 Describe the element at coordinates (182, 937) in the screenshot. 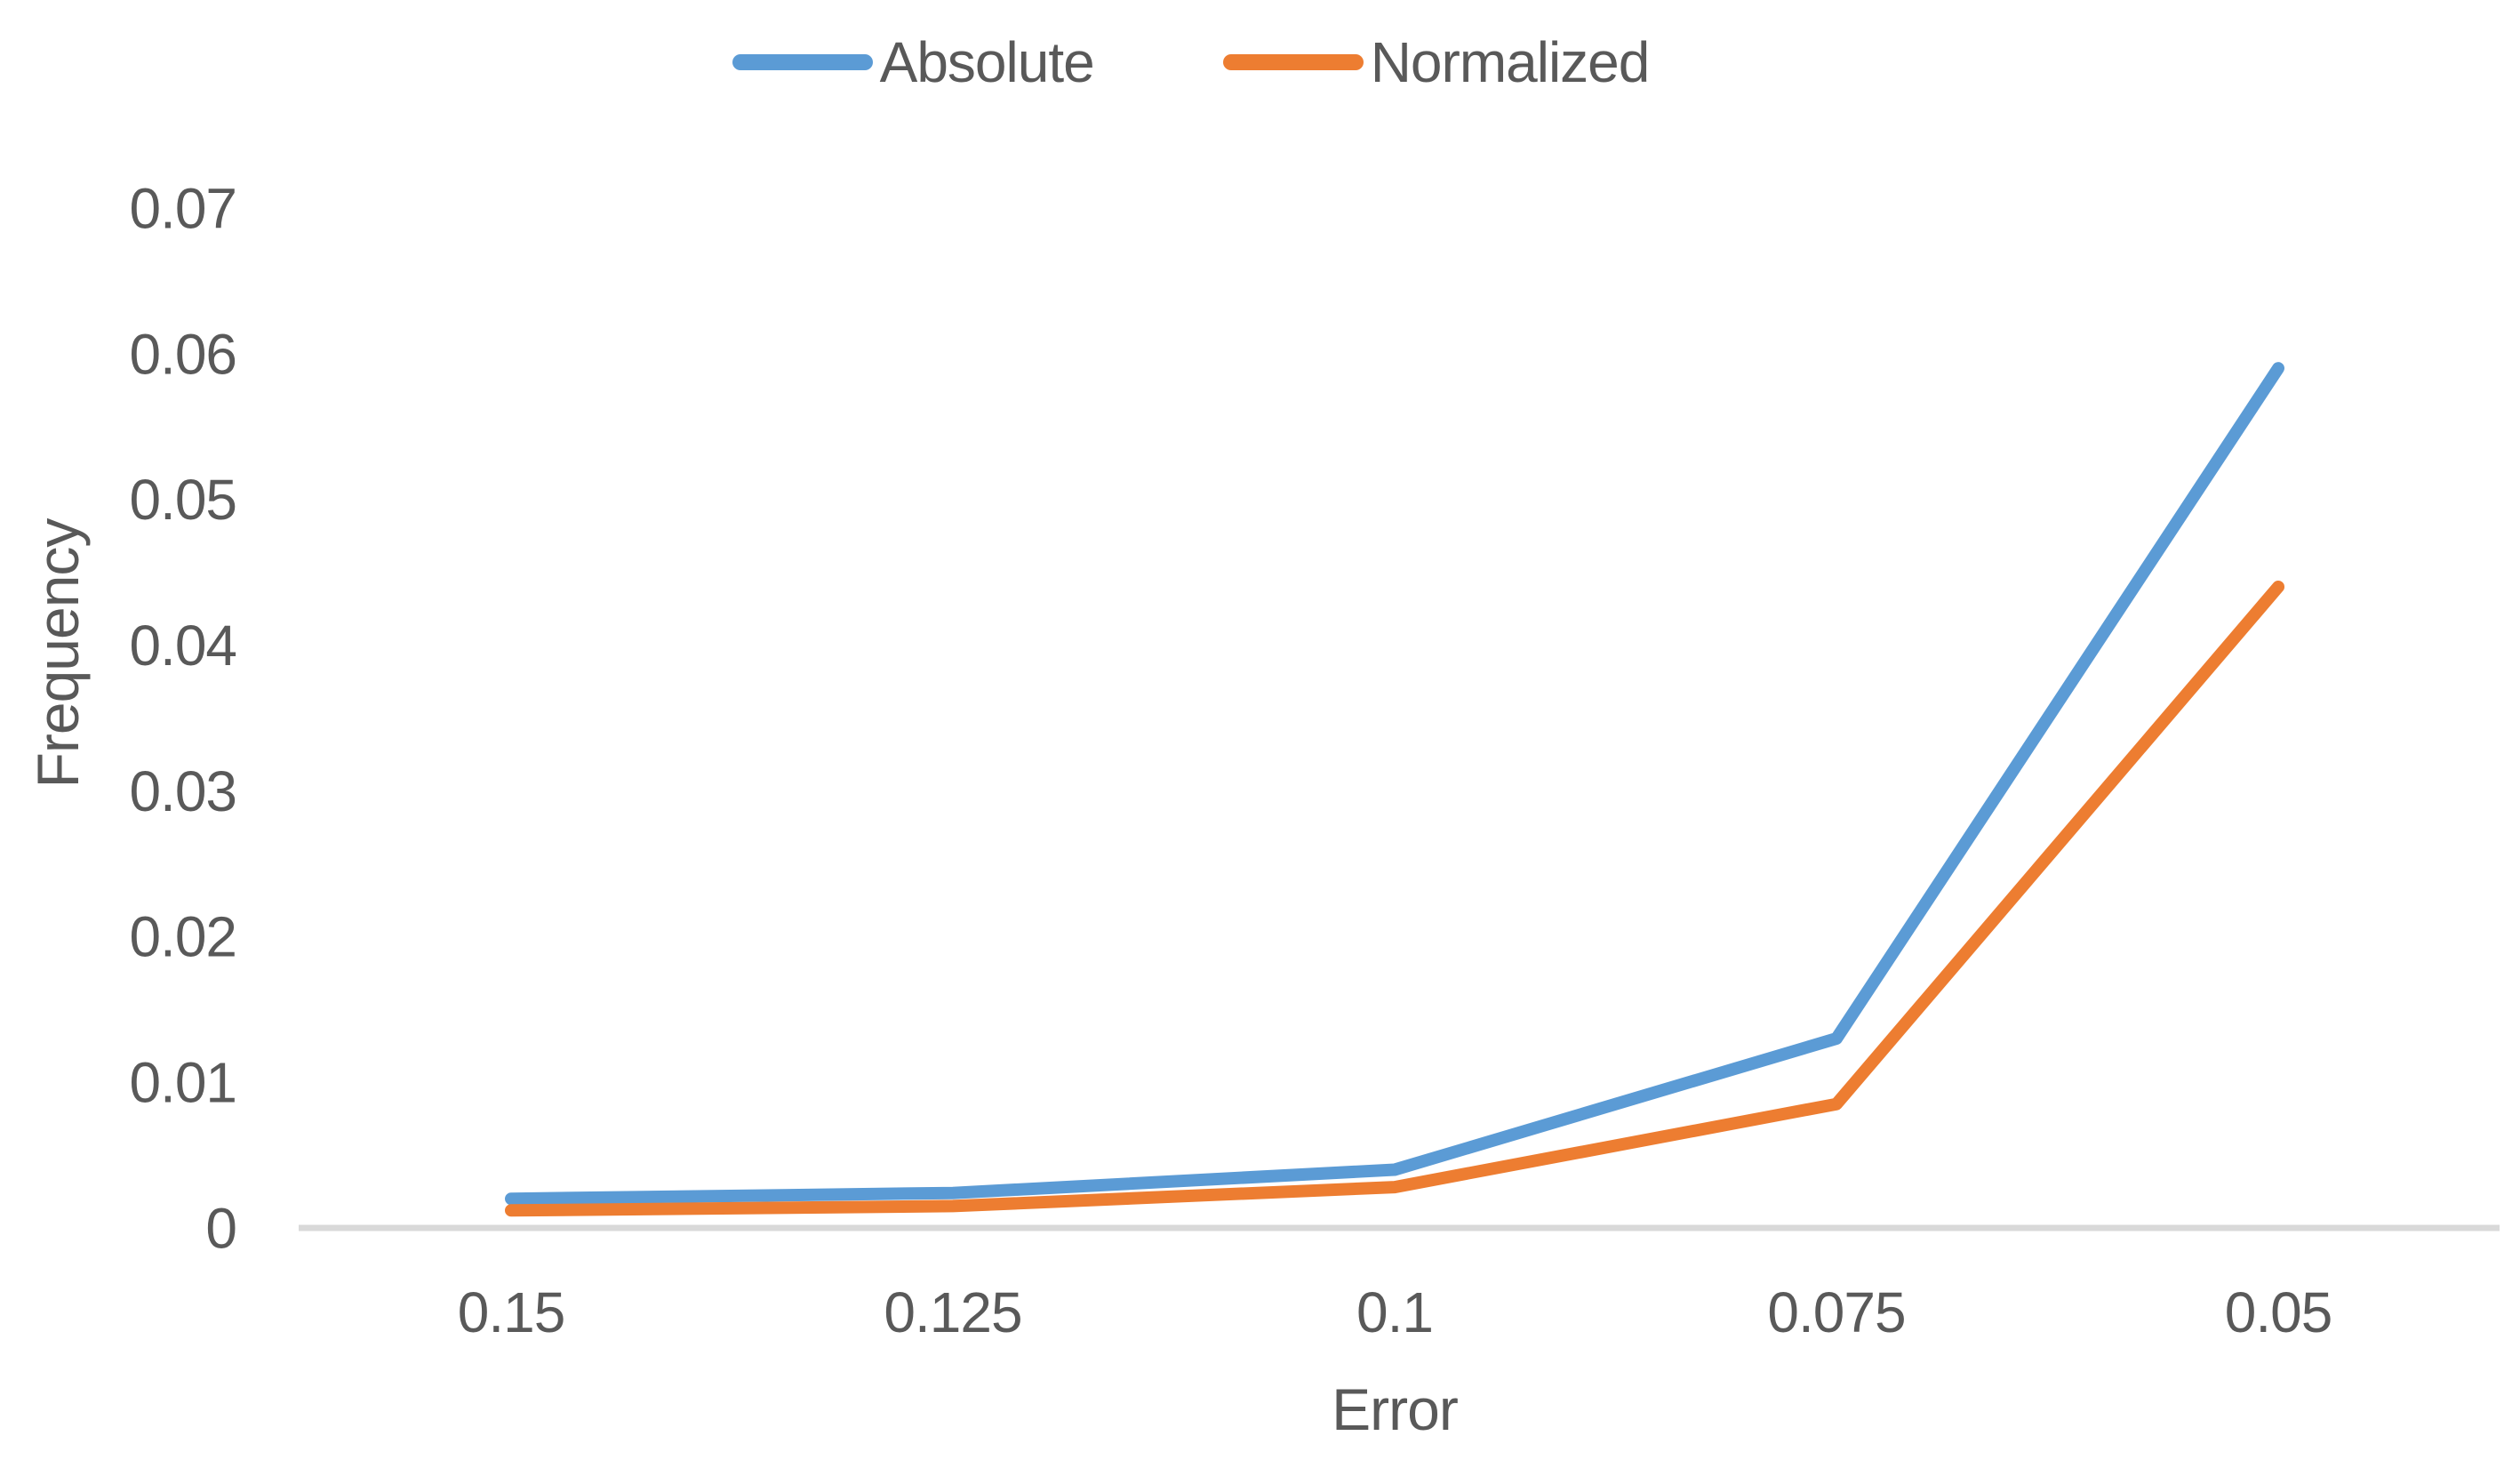

I see `y-tick-label: 0.02` at that location.